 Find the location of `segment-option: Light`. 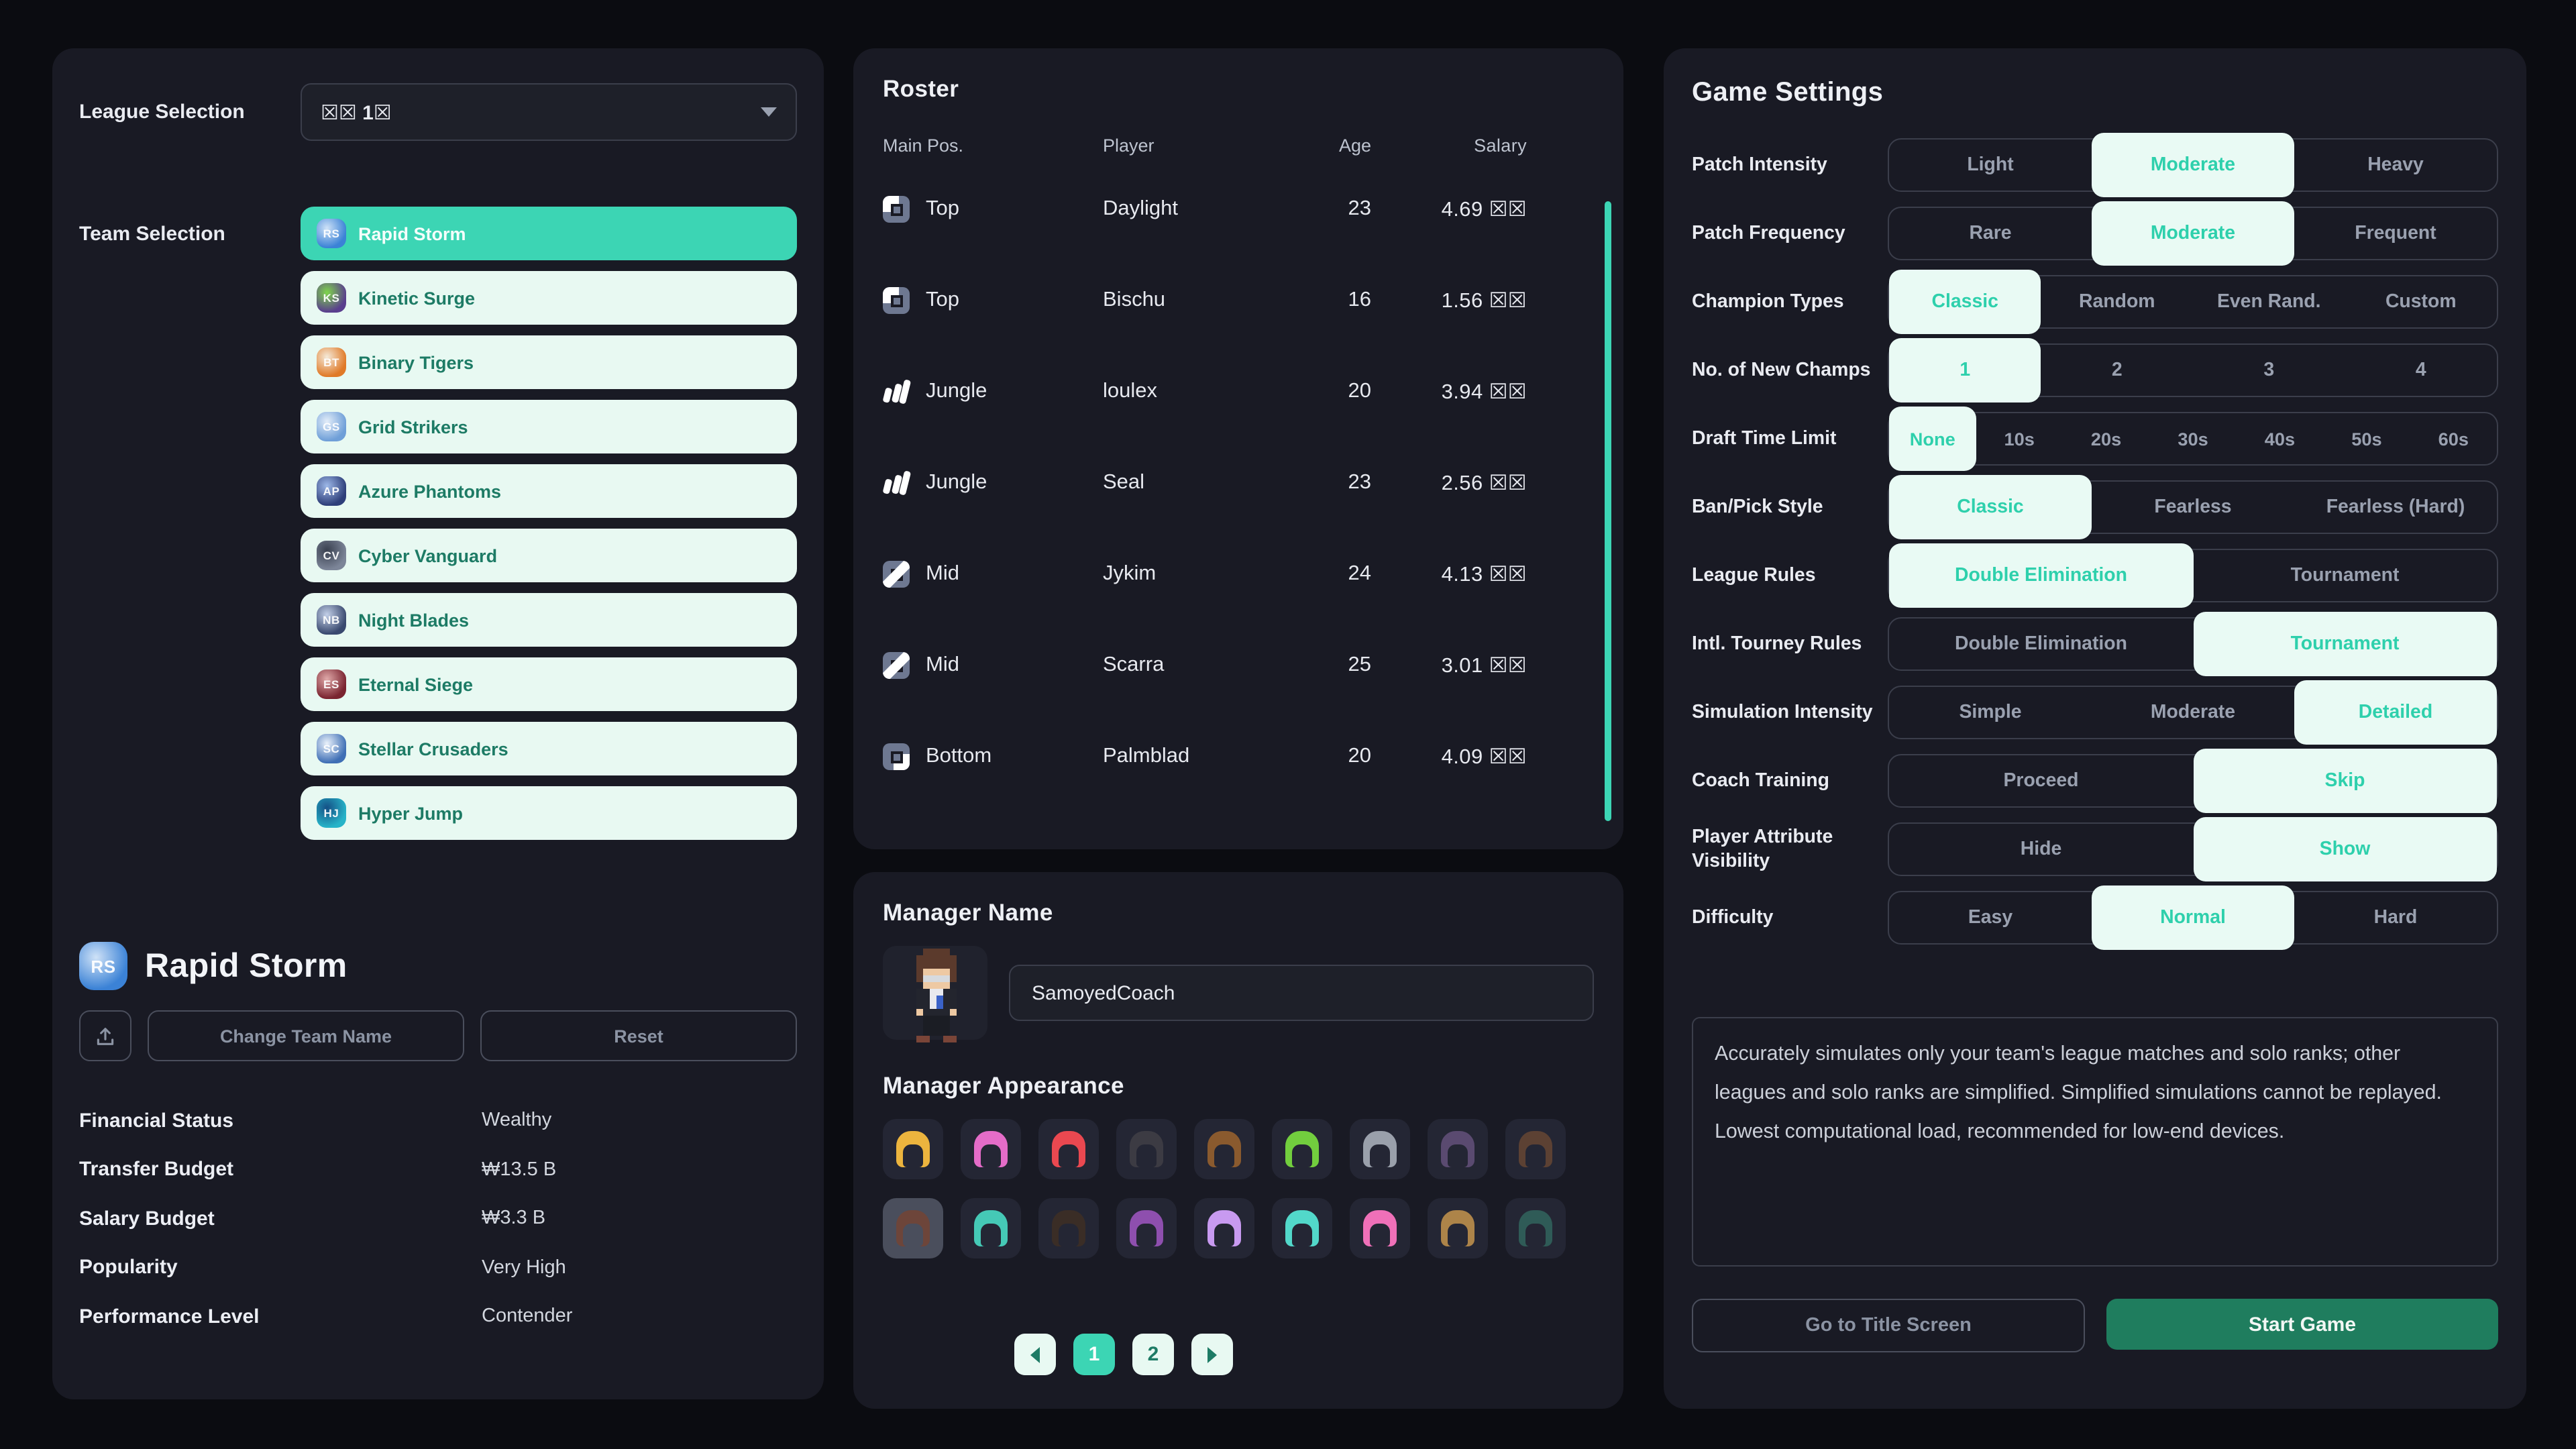

segment-option: Light is located at coordinates (1990, 165).